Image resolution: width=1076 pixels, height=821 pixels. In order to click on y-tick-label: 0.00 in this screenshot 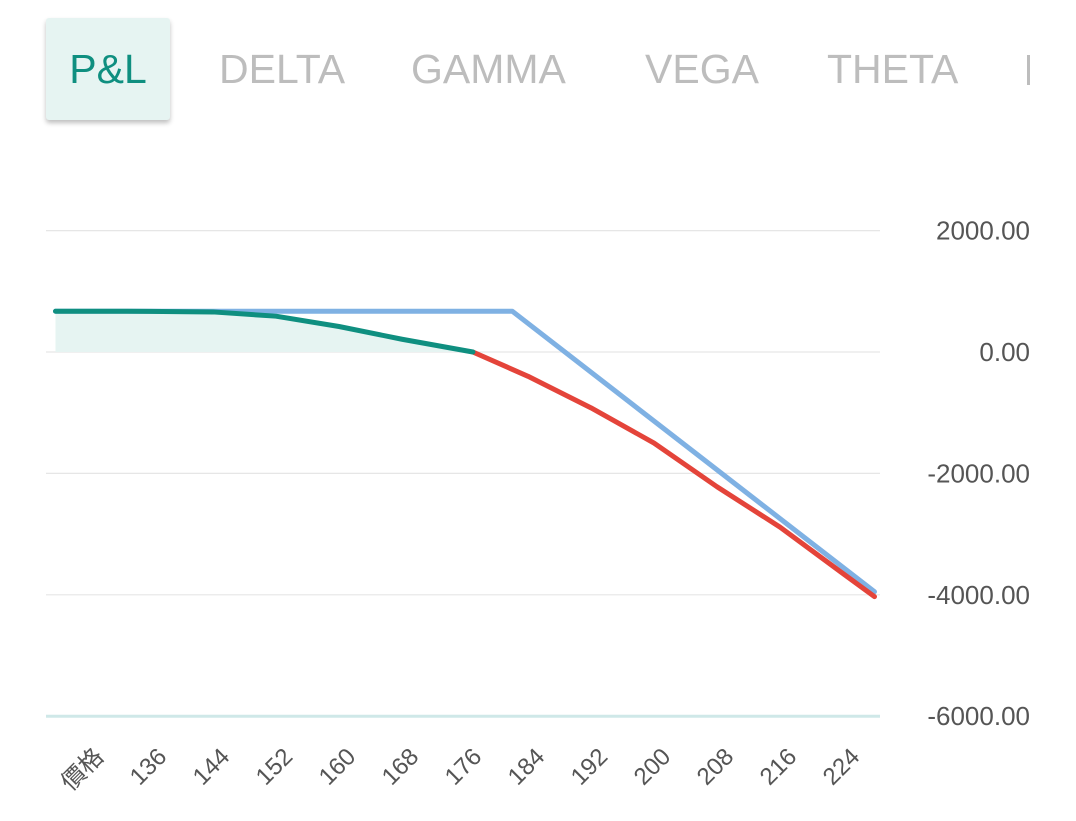, I will do `click(1004, 352)`.